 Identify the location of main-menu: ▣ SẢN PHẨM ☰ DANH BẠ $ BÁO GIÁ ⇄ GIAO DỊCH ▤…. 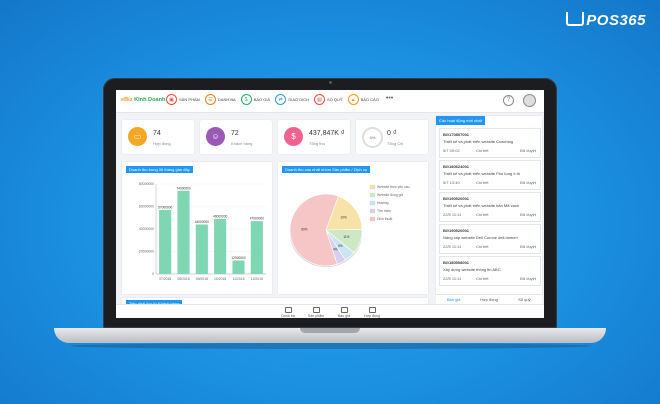
(279, 99).